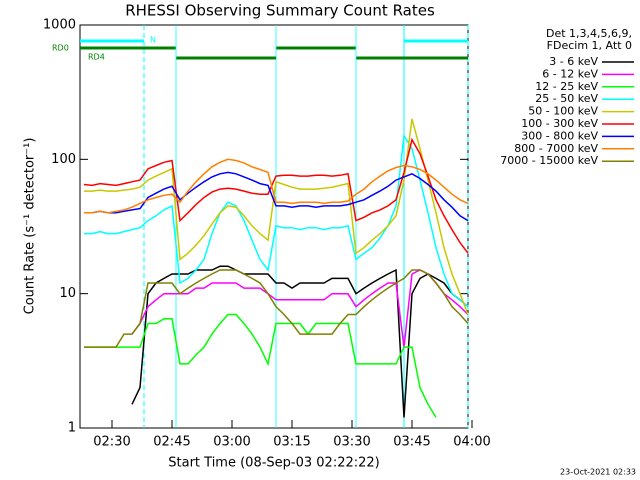 Image resolution: width=640 pixels, height=480 pixels. What do you see at coordinates (67, 293) in the screenshot?
I see `y-tick-label: 10` at bounding box center [67, 293].